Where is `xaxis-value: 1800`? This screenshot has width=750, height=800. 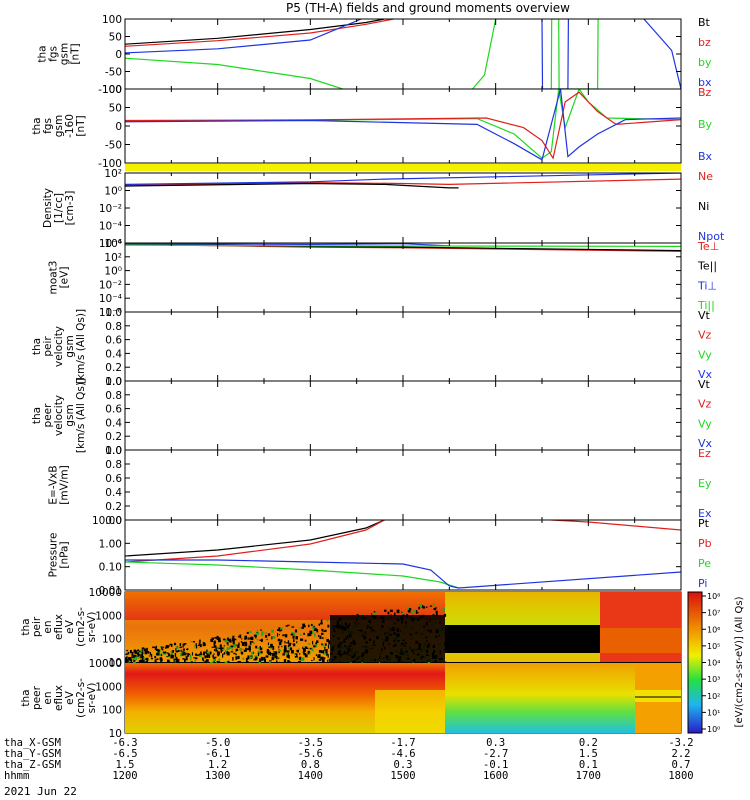 xaxis-value: 1800 is located at coordinates (680, 776).